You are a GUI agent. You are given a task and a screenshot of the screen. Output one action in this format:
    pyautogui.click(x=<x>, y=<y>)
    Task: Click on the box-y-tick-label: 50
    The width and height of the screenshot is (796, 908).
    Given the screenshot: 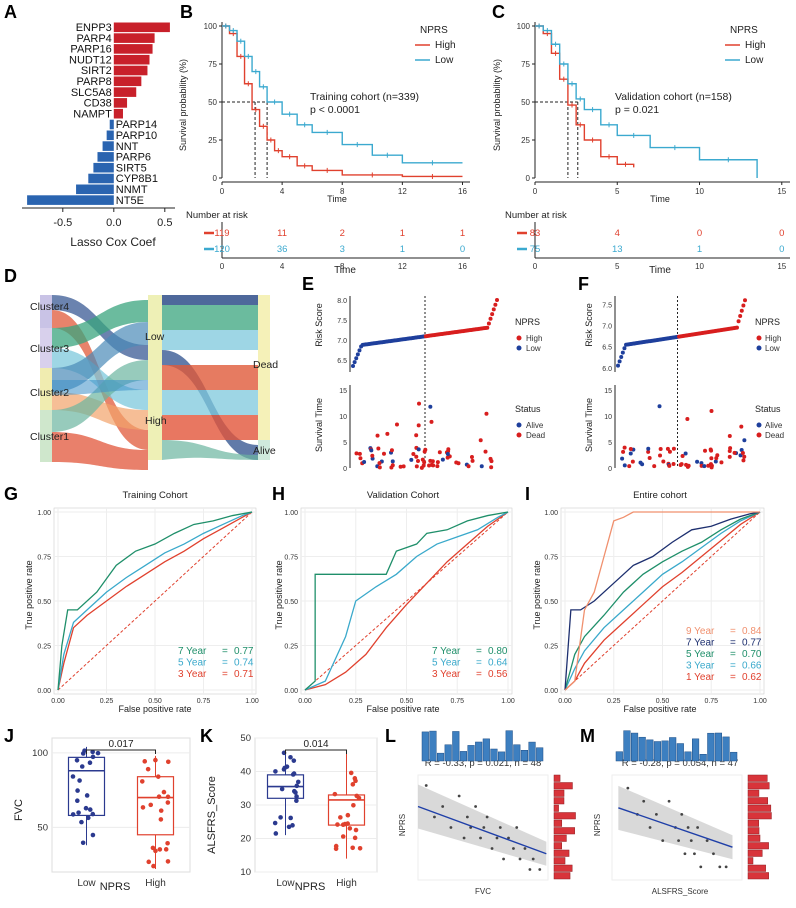 What is the action you would take?
    pyautogui.click(x=42, y=827)
    